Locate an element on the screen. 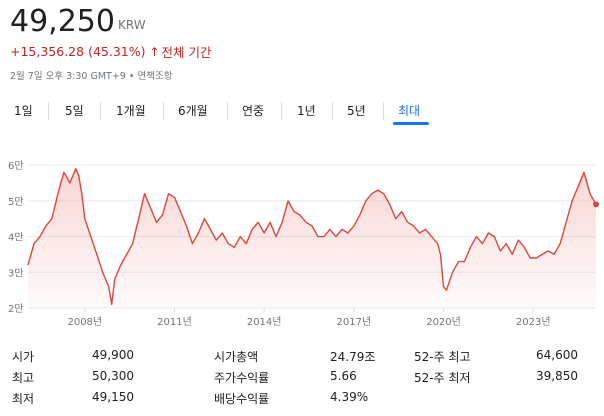 This screenshot has width=604, height=416. tab-5y: 5년 is located at coordinates (356, 111).